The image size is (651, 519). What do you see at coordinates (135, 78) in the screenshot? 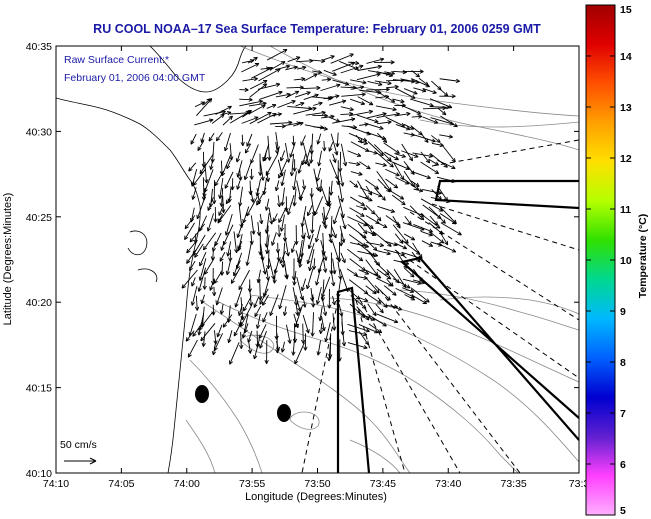
I see `current-time-label: February 01, 2006 04:00 GMT` at bounding box center [135, 78].